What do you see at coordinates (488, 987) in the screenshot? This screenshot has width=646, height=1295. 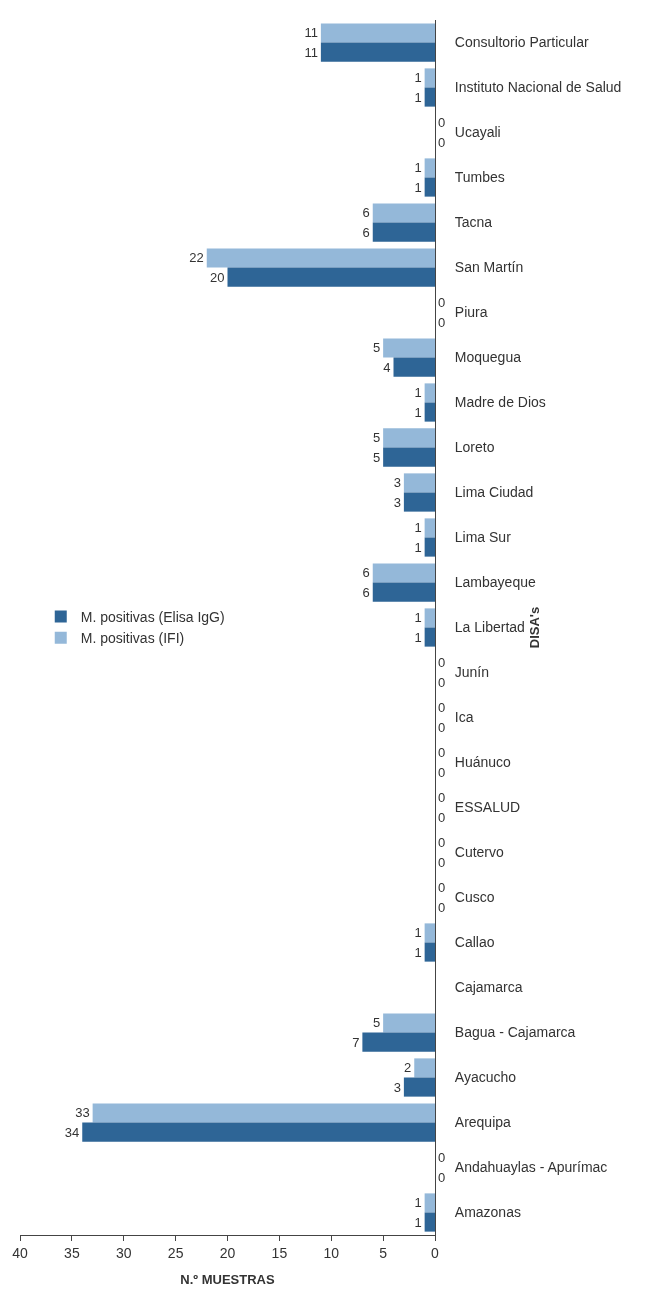 I see `y-tick-label: Cajamarca` at bounding box center [488, 987].